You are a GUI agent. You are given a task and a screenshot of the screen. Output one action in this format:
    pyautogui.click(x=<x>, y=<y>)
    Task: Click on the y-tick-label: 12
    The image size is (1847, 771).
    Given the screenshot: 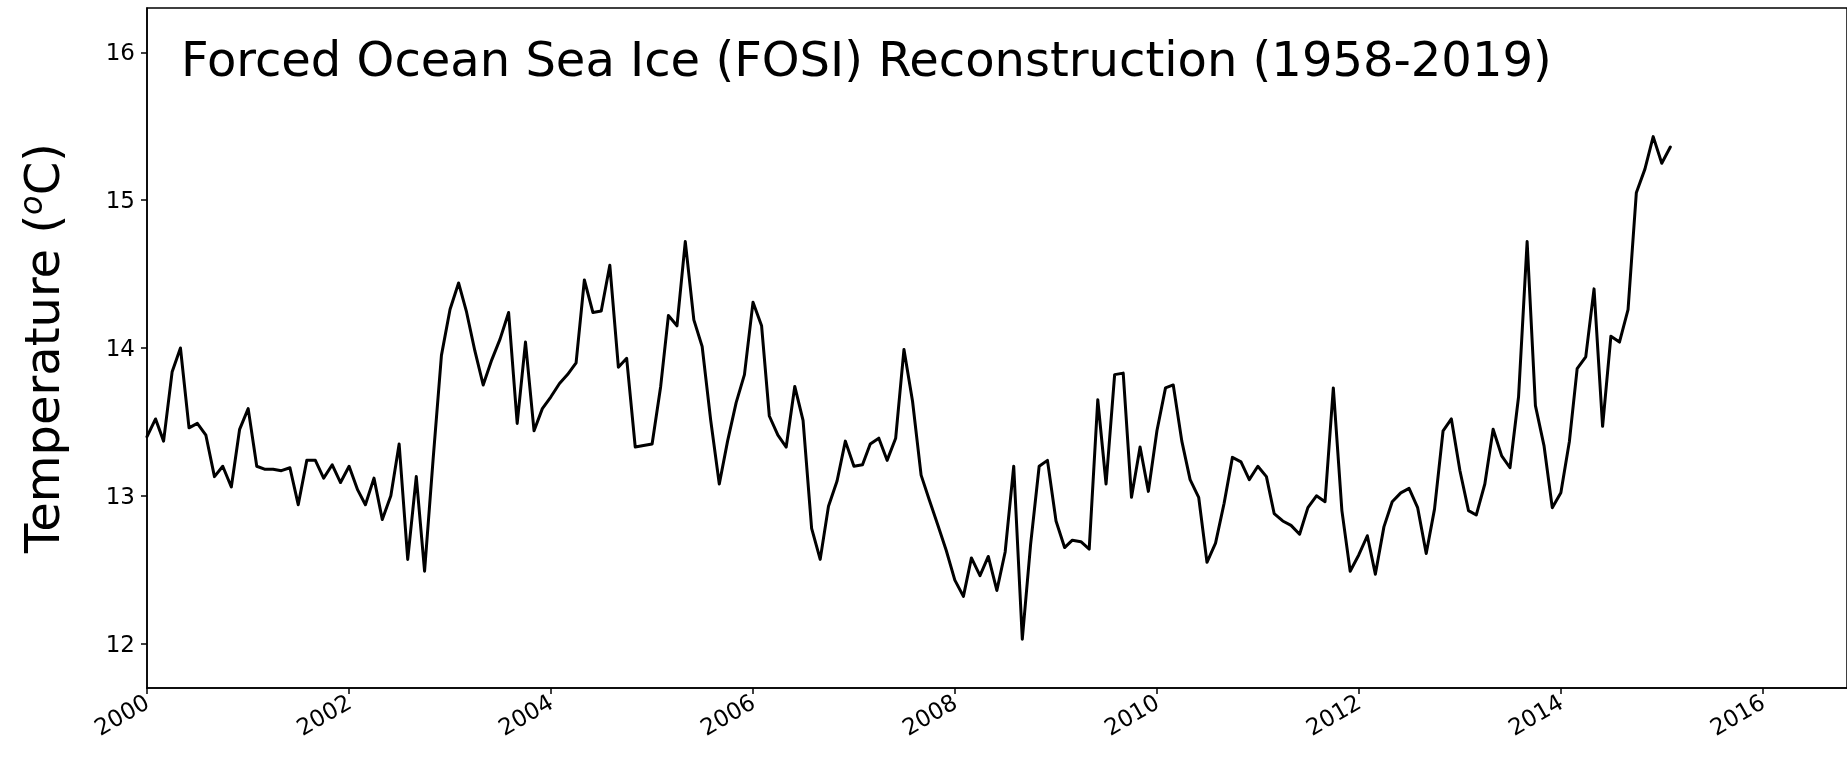 What is the action you would take?
    pyautogui.click(x=120, y=643)
    